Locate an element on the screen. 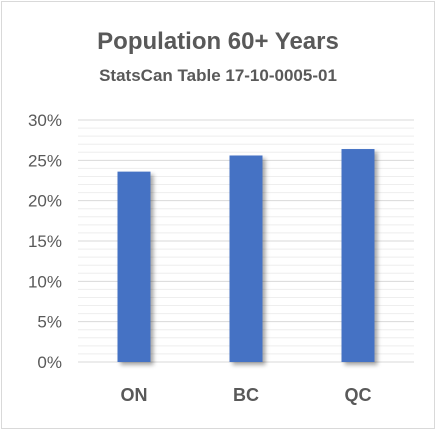  bar-bc is located at coordinates (246, 258).